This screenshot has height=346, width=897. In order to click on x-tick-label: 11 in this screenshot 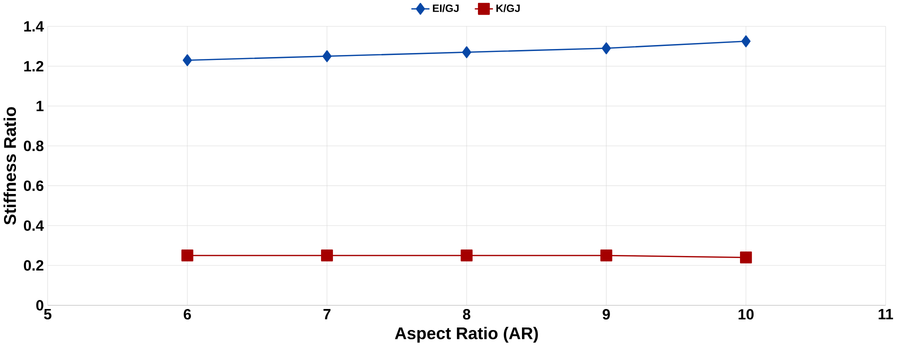, I will do `click(886, 314)`.